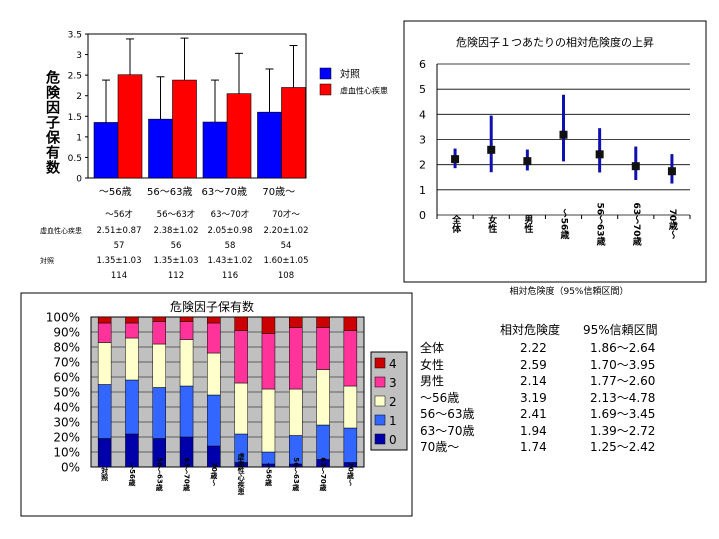  What do you see at coordinates (119, 231) in the screenshot?
I see `table-value: 2.51±0.87` at bounding box center [119, 231].